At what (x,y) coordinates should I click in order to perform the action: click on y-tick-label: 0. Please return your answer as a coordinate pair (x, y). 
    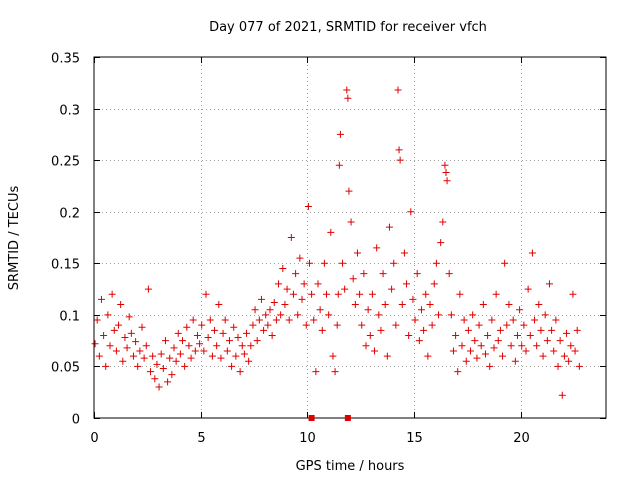
    Looking at the image, I should click on (76, 420).